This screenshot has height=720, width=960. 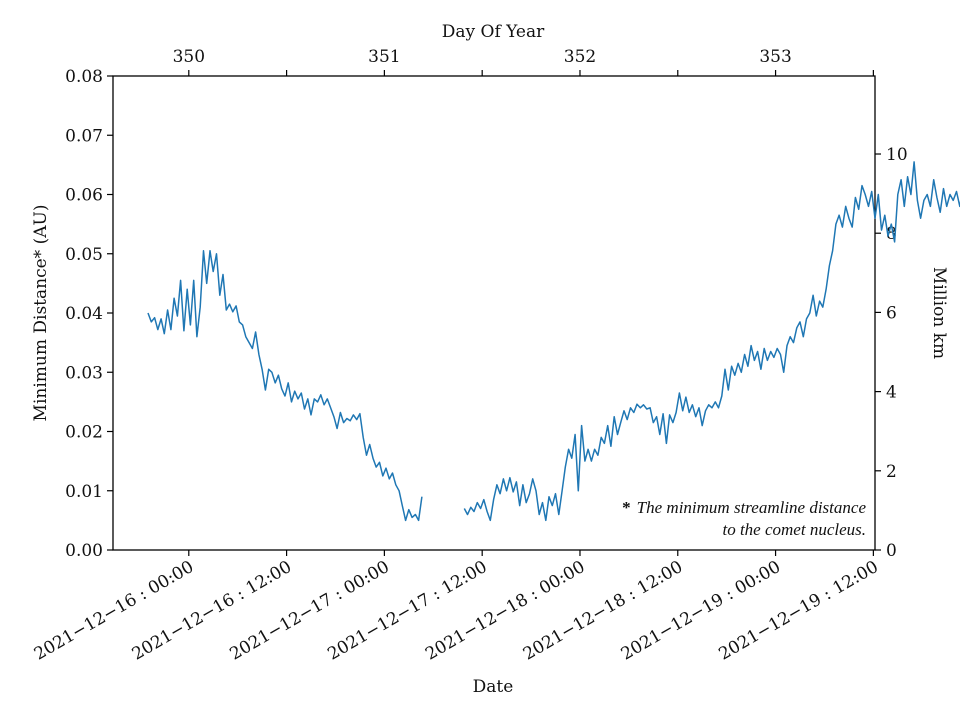 I want to click on left-axis-title: Minimum Distance* (AU), so click(x=41, y=313).